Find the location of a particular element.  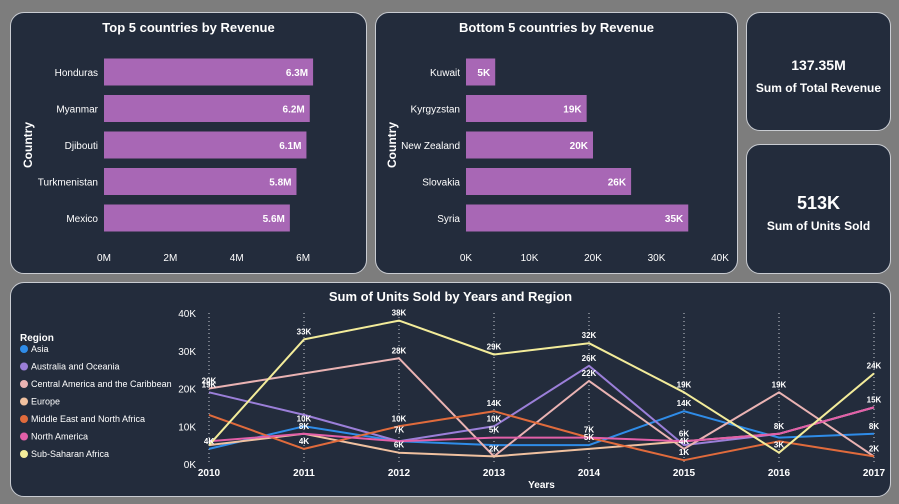

category-label: Djibouti is located at coordinates (81, 146).